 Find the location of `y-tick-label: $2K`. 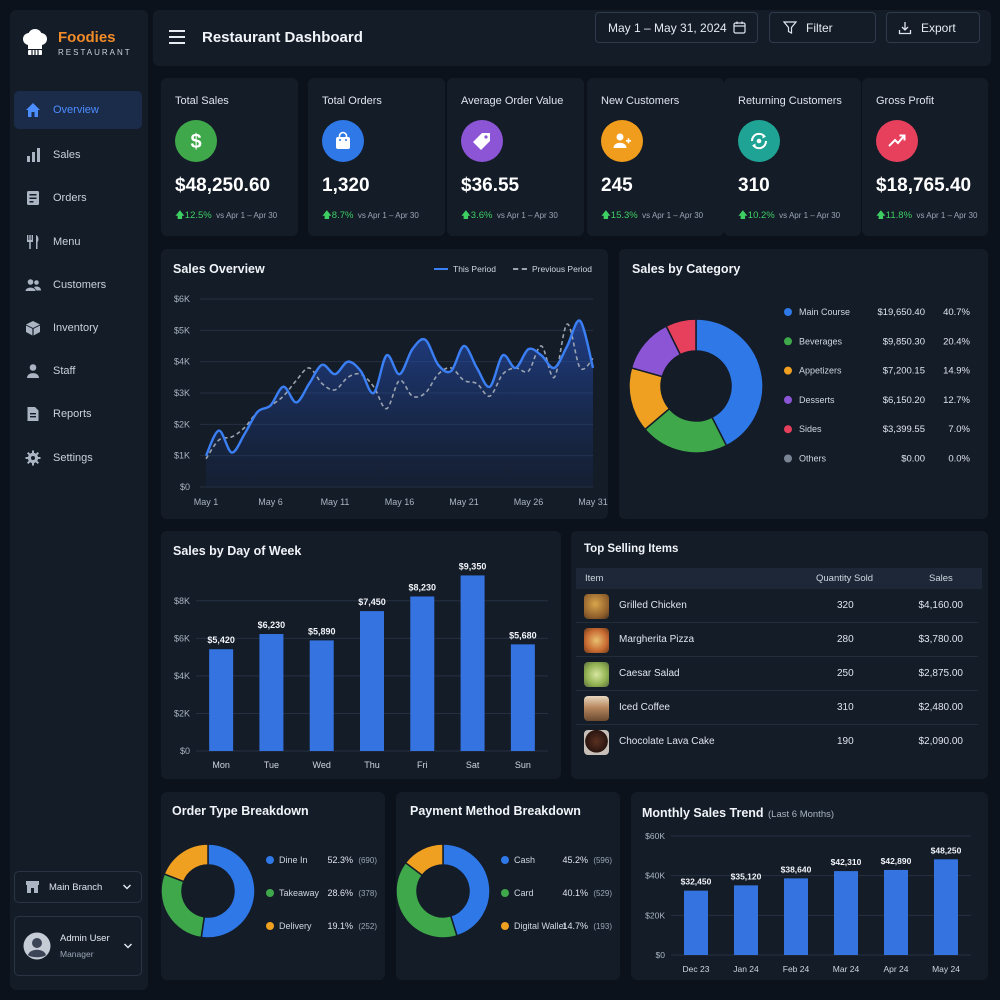

y-tick-label: $2K is located at coordinates (182, 424).